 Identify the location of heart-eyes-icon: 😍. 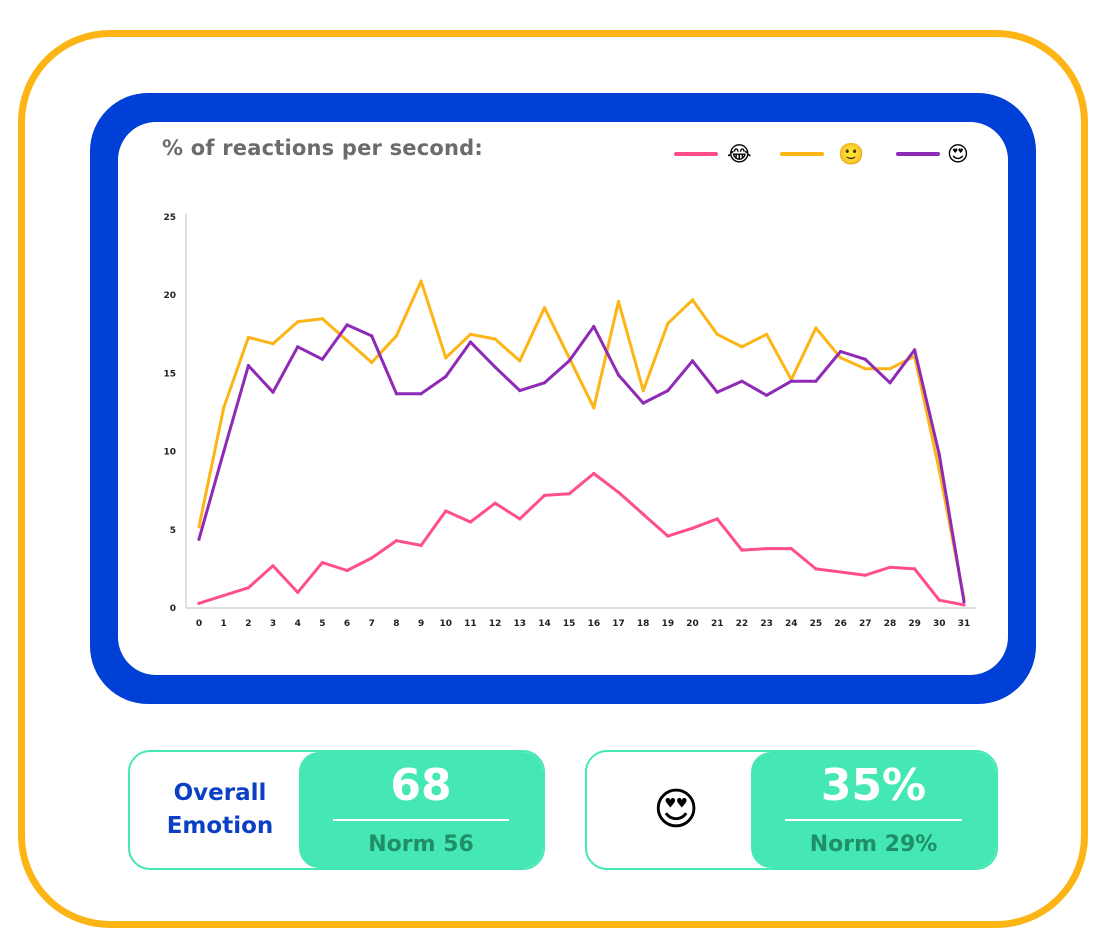
(676, 809).